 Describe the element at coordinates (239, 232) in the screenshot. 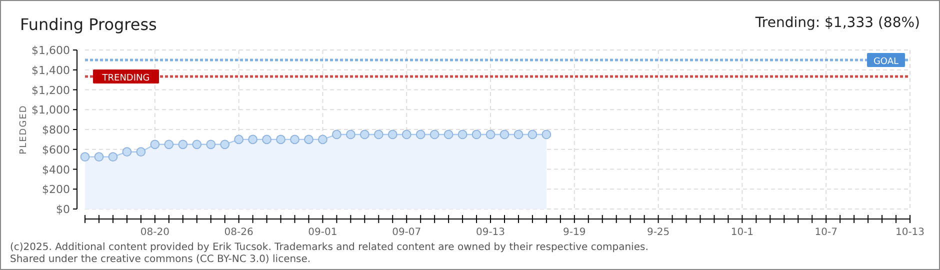

I see `x-tick-label: 08-26` at that location.